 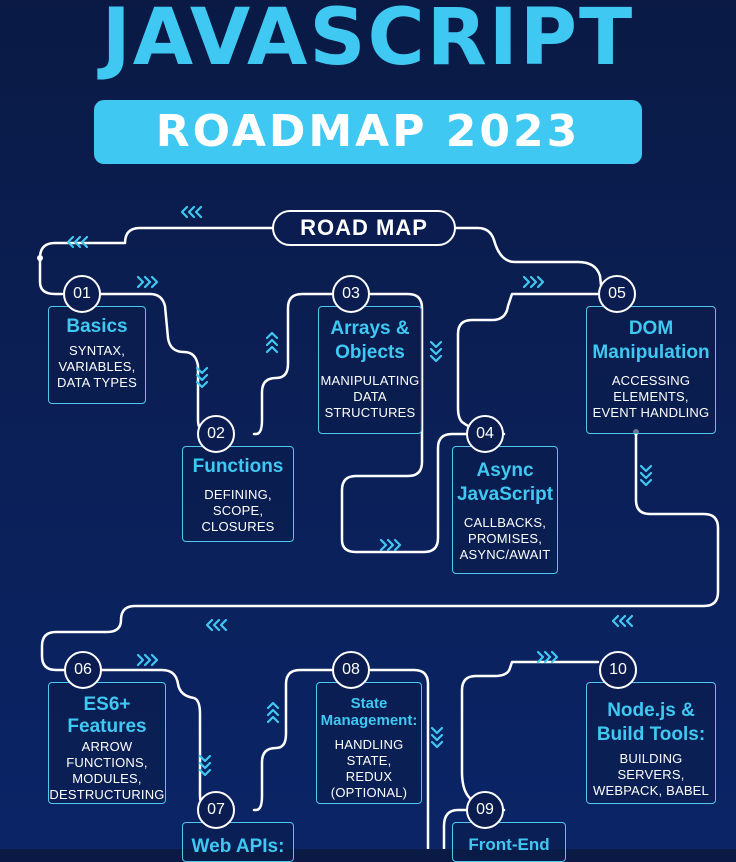 What do you see at coordinates (617, 294) in the screenshot?
I see `step-number: 05` at bounding box center [617, 294].